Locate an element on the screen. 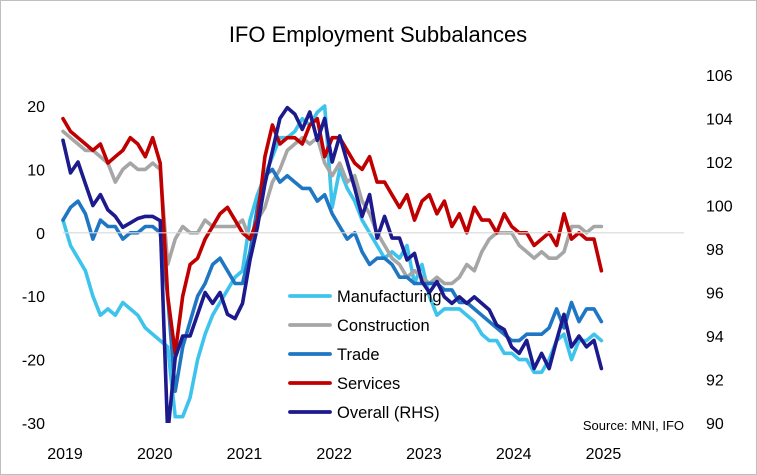  source-note: Source: MNI, IFO is located at coordinates (633, 425).